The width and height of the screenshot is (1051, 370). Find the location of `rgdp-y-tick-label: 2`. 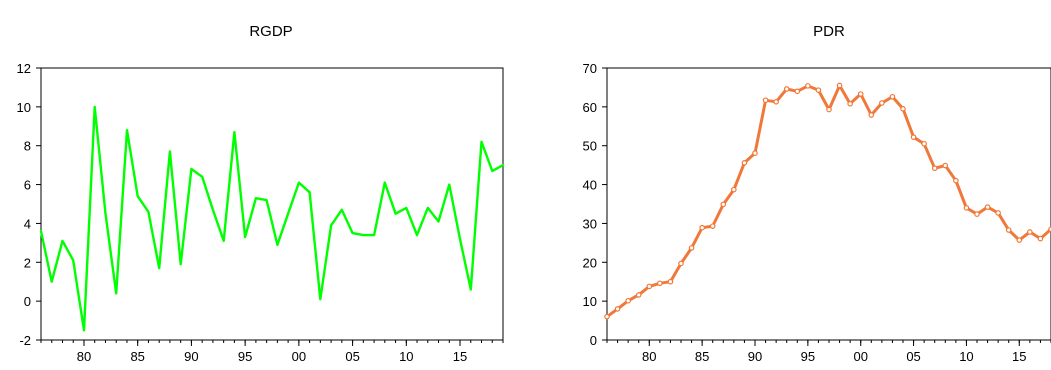

rgdp-y-tick-label: 2 is located at coordinates (27, 262).